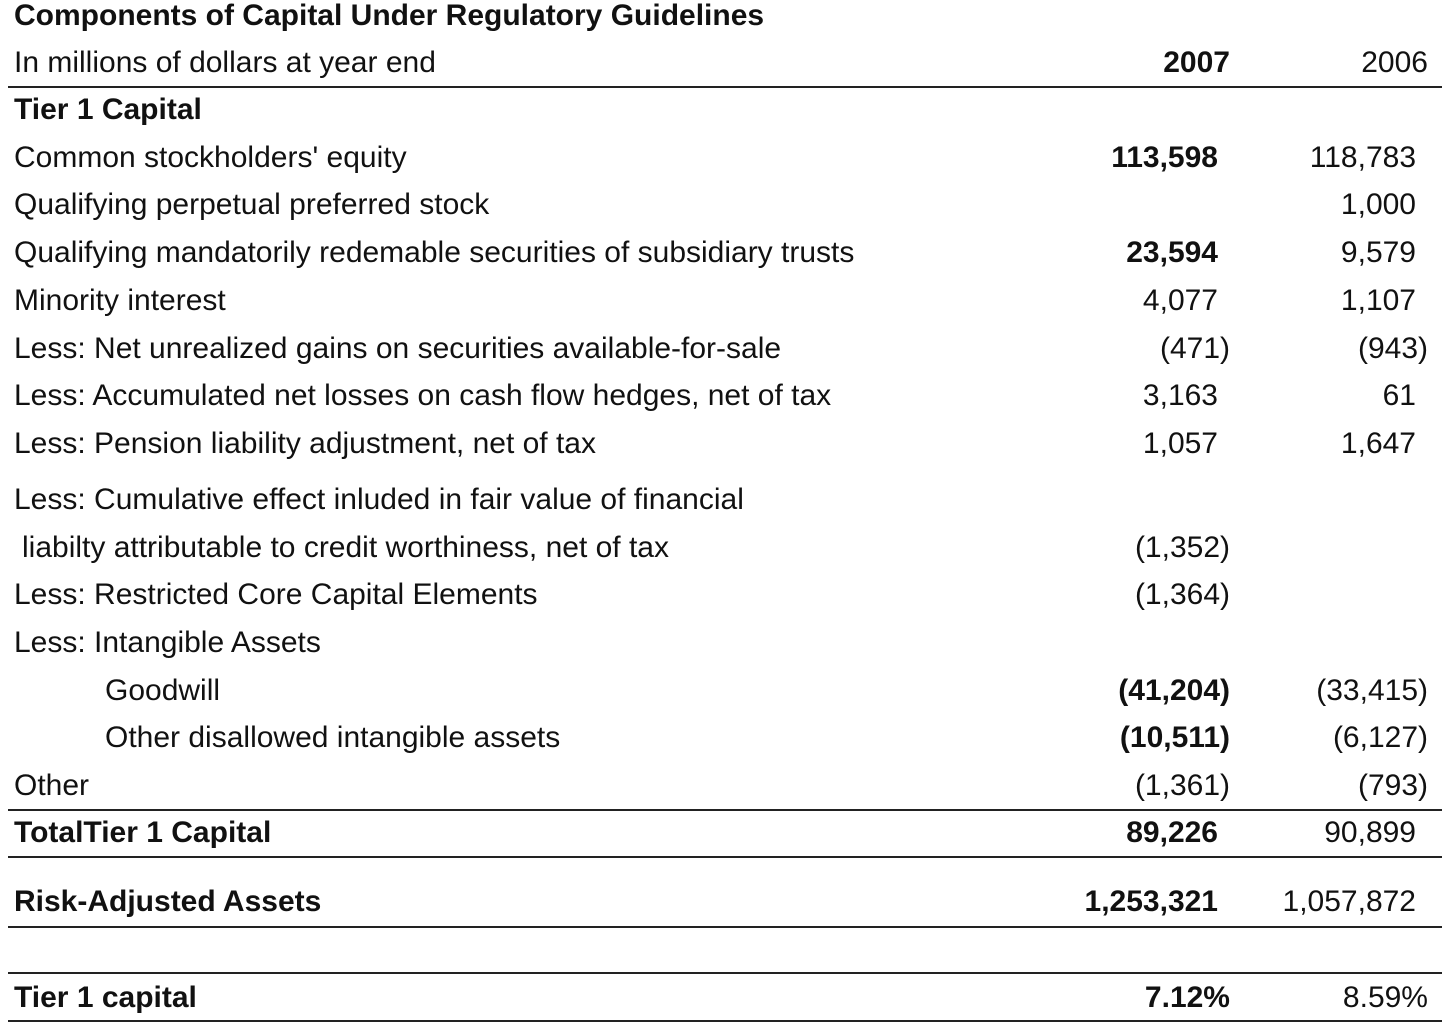  I want to click on value-2007: 3,163, so click(1180, 395).